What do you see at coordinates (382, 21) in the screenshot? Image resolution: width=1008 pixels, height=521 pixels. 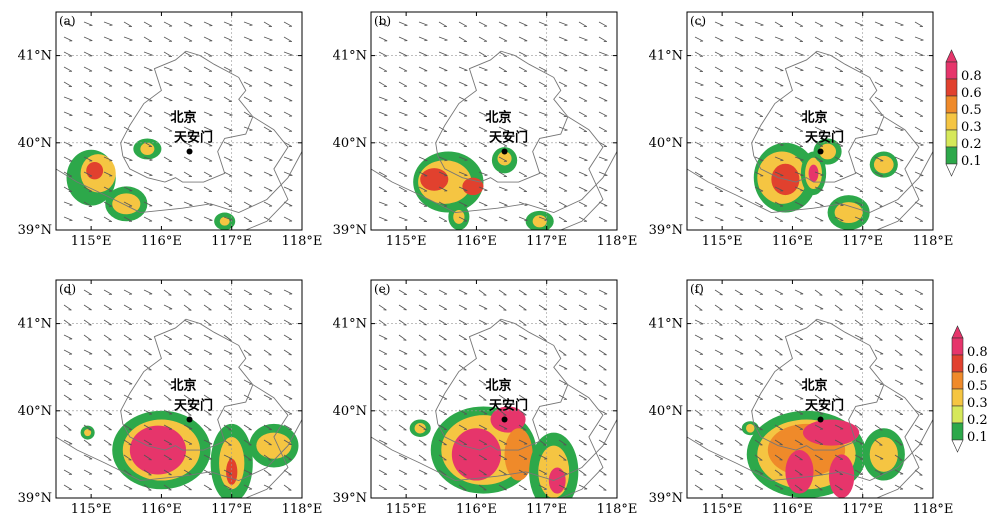 I see `panel-label: (b)` at bounding box center [382, 21].